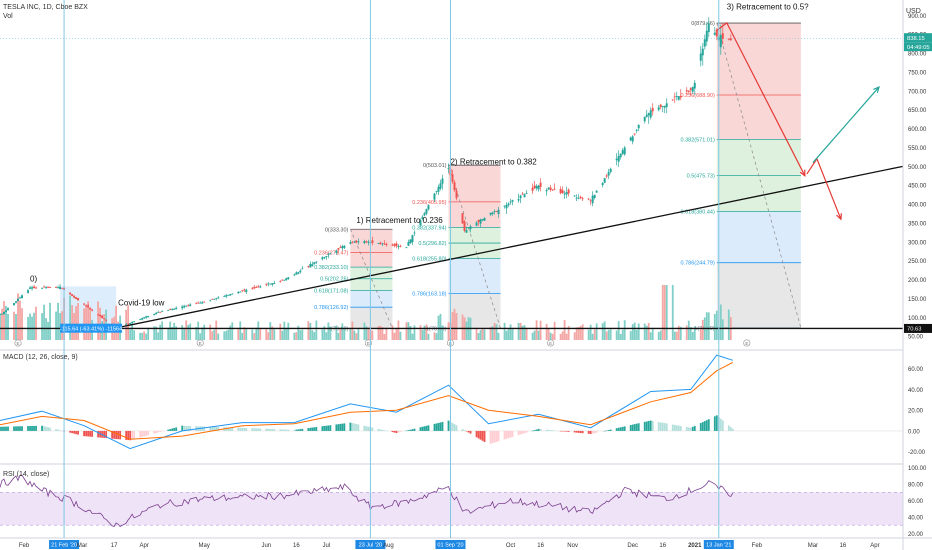  Describe the element at coordinates (474, 247) in the screenshot. I see `fib-trend-line` at that location.